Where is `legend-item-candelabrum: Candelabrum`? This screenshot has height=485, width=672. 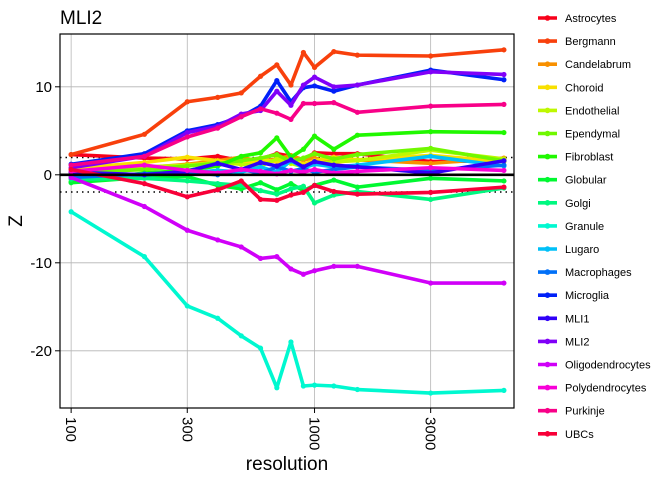 legend-item-candelabrum: Candelabrum is located at coordinates (584, 65).